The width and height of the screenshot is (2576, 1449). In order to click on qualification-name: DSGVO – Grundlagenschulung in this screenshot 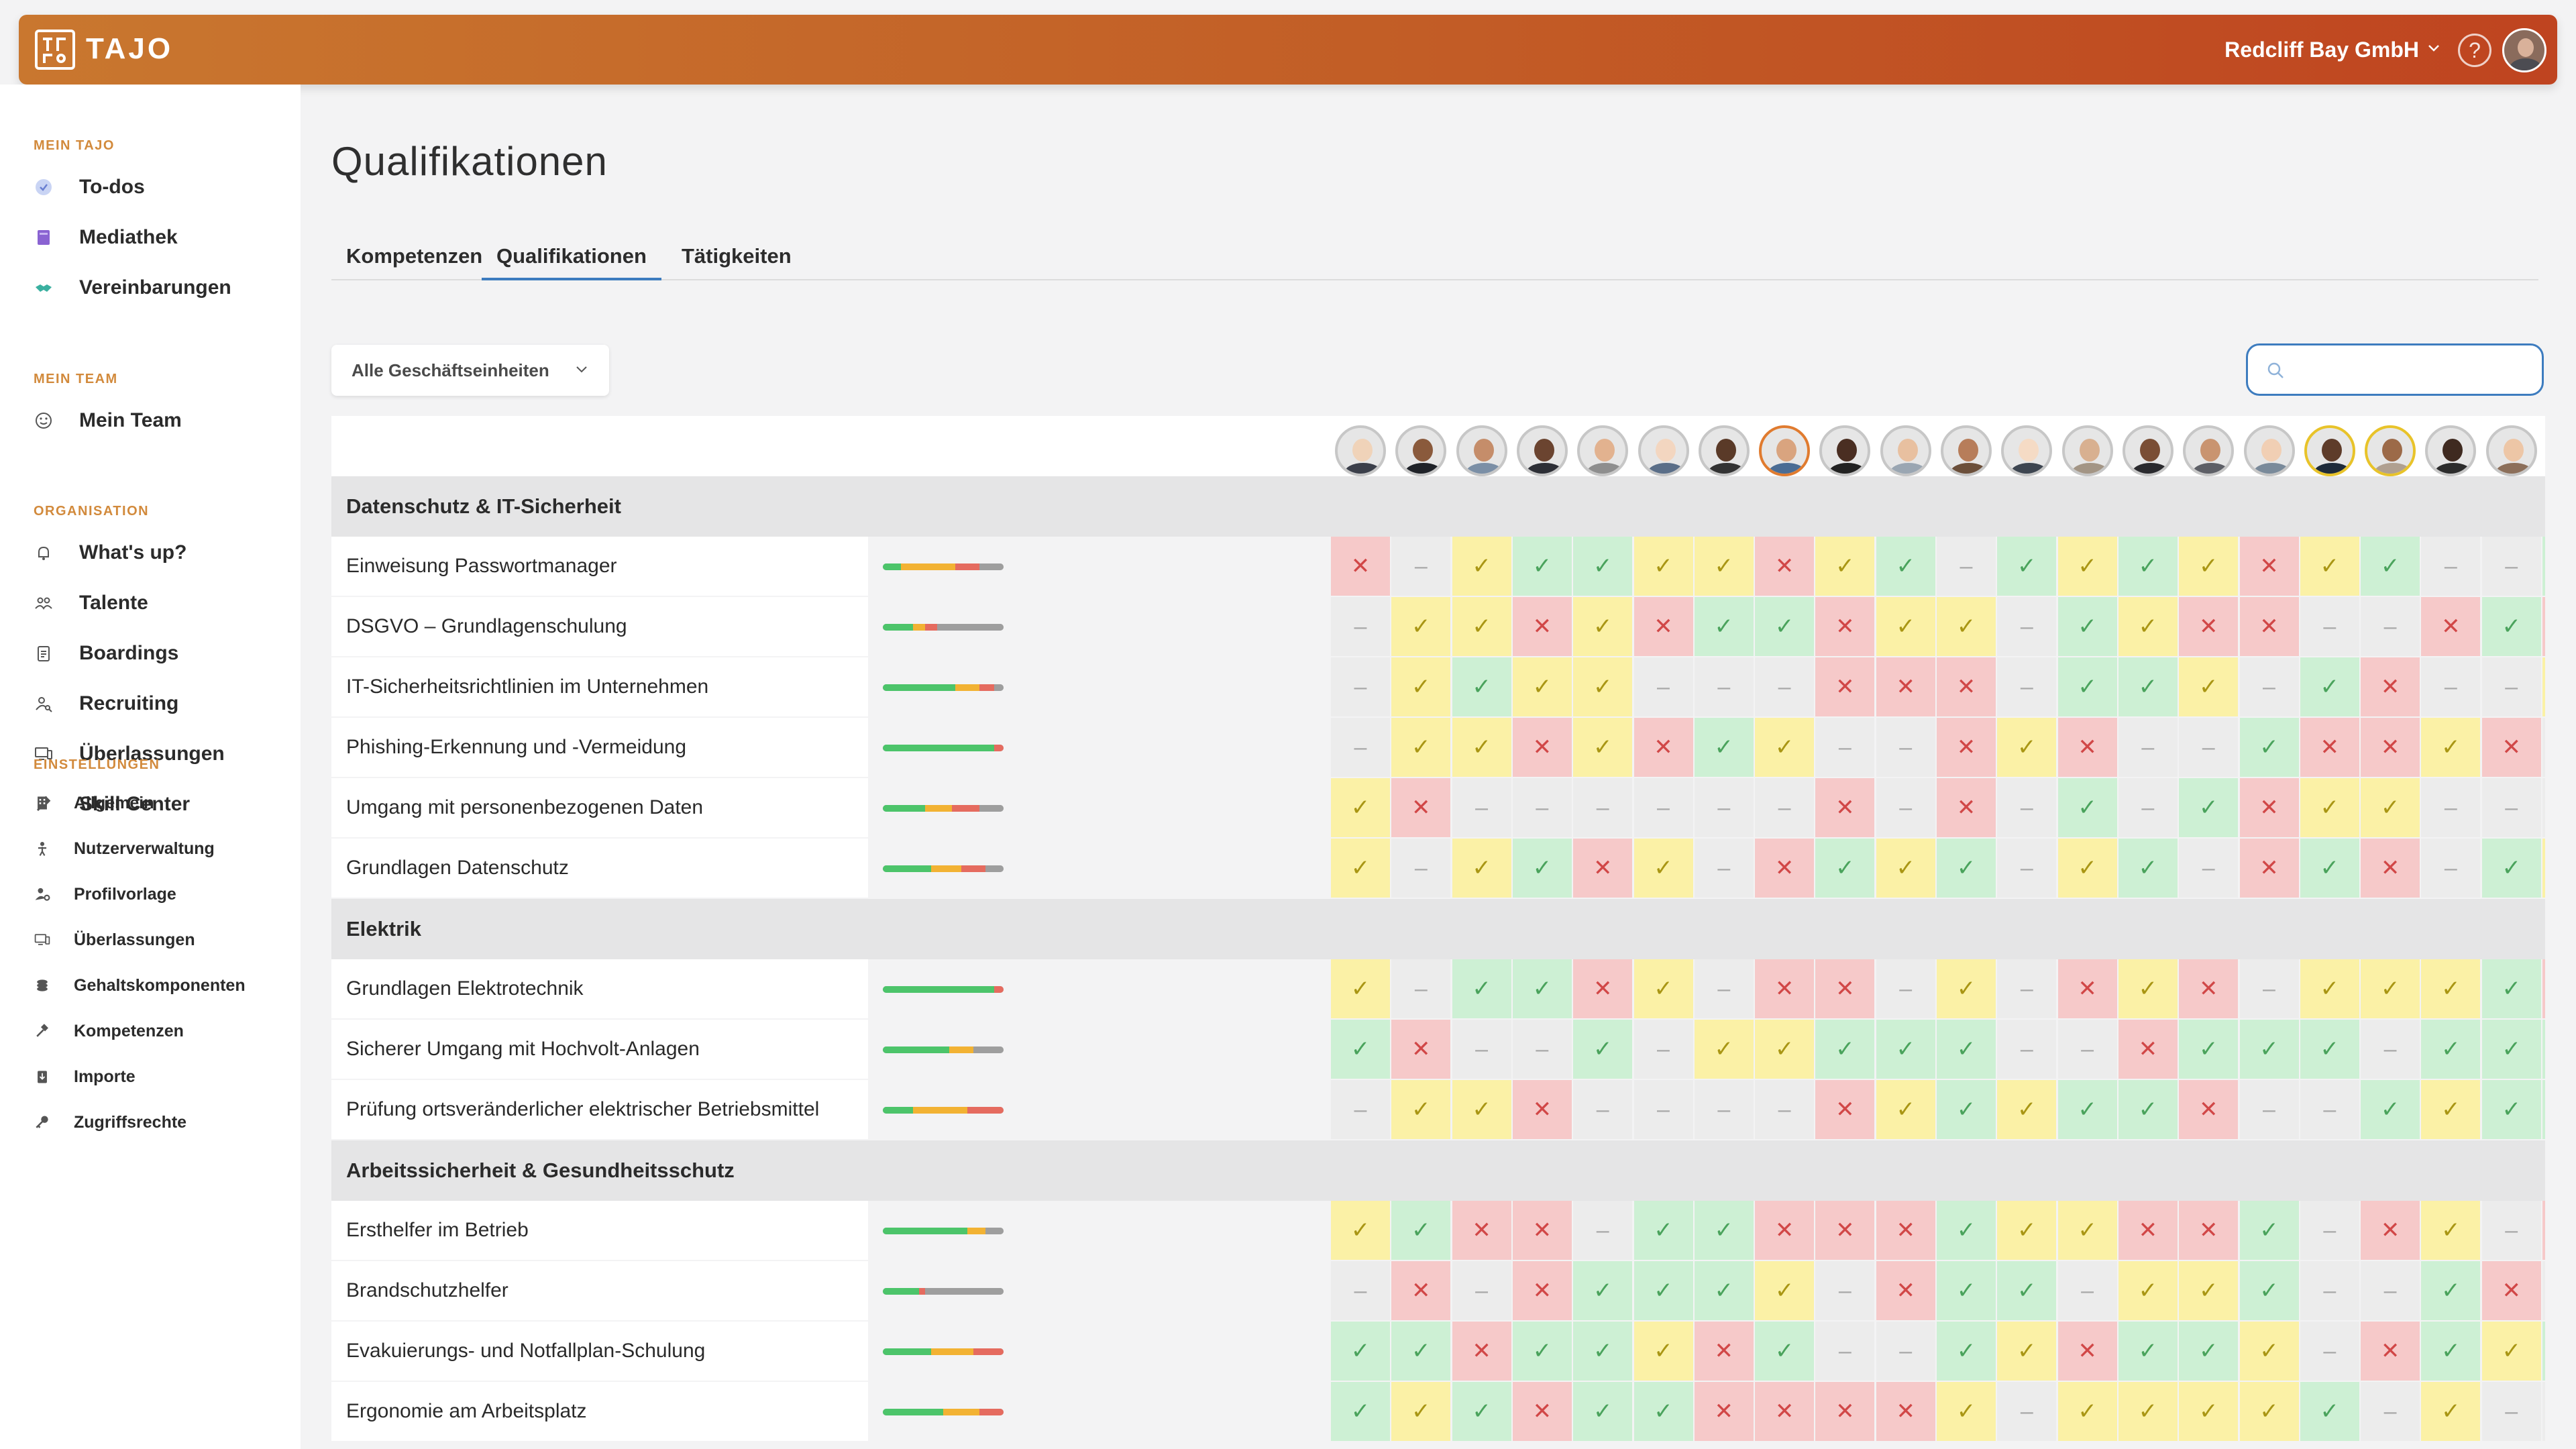, I will do `click(667, 626)`.